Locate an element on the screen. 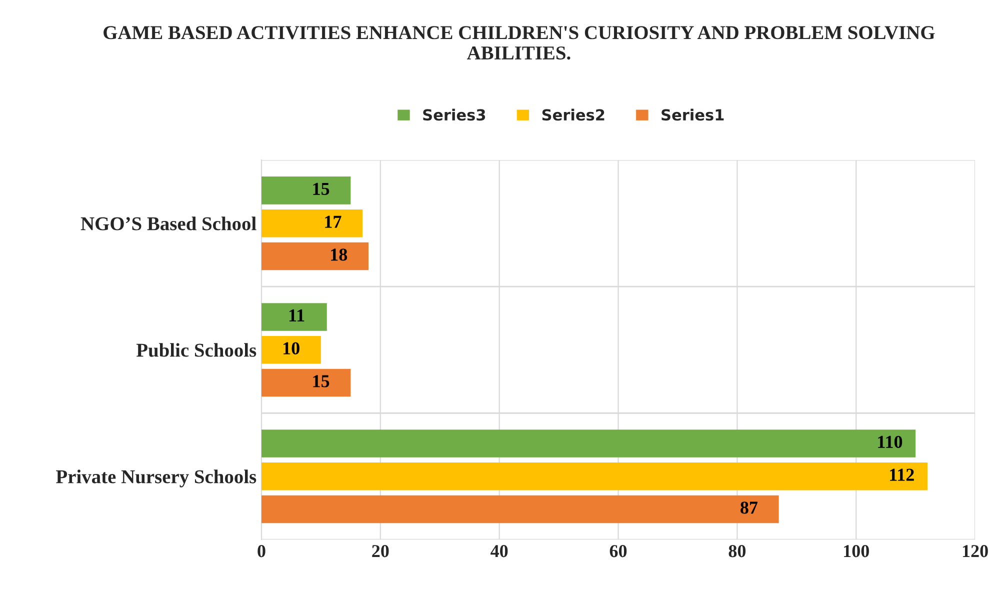 This screenshot has width=998, height=593. y-tick-label: NGO’S Based School is located at coordinates (168, 223).